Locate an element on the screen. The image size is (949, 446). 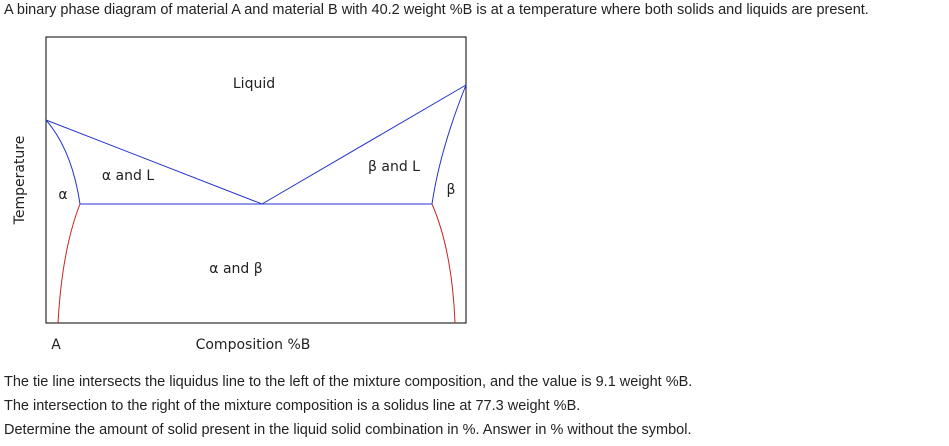
x-start-label: A is located at coordinates (56, 345).